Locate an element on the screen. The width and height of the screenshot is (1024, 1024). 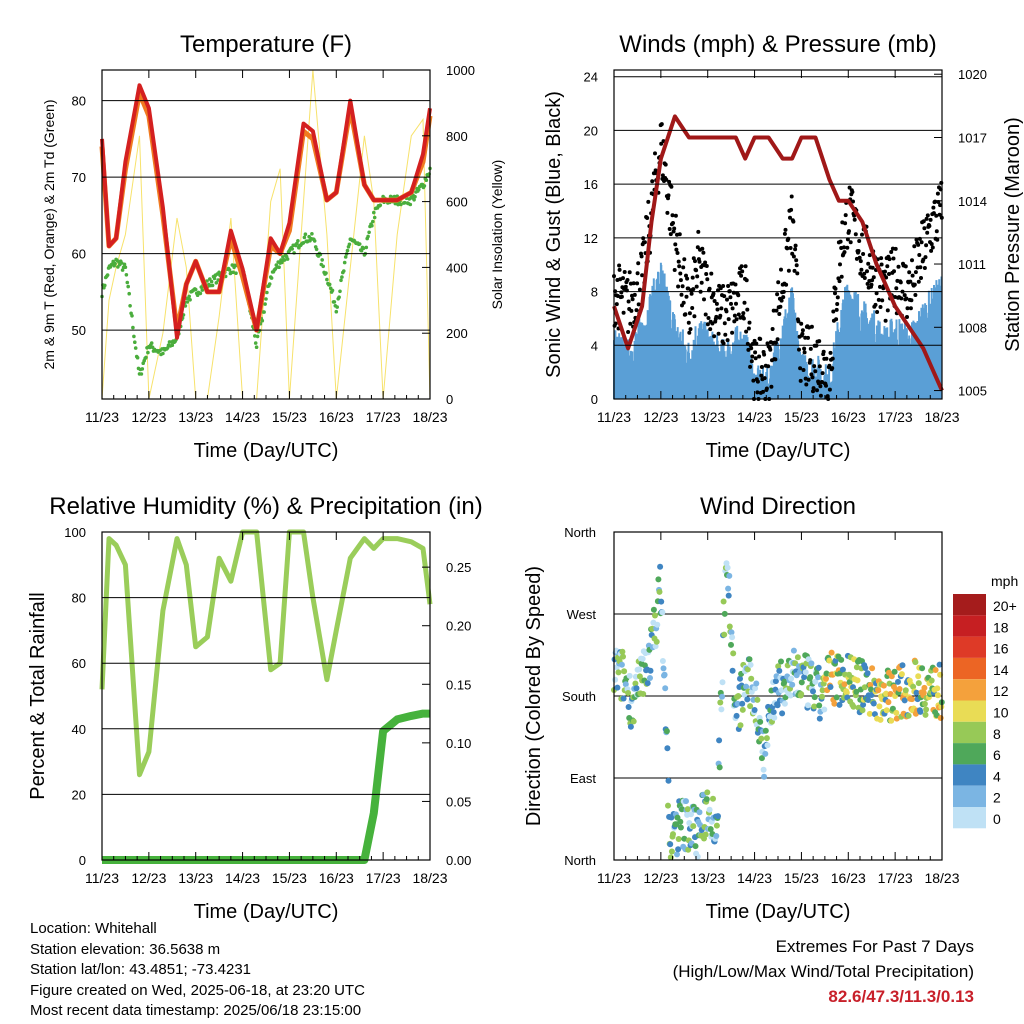
x-tick-label: 16/23 is located at coordinates (336, 417).